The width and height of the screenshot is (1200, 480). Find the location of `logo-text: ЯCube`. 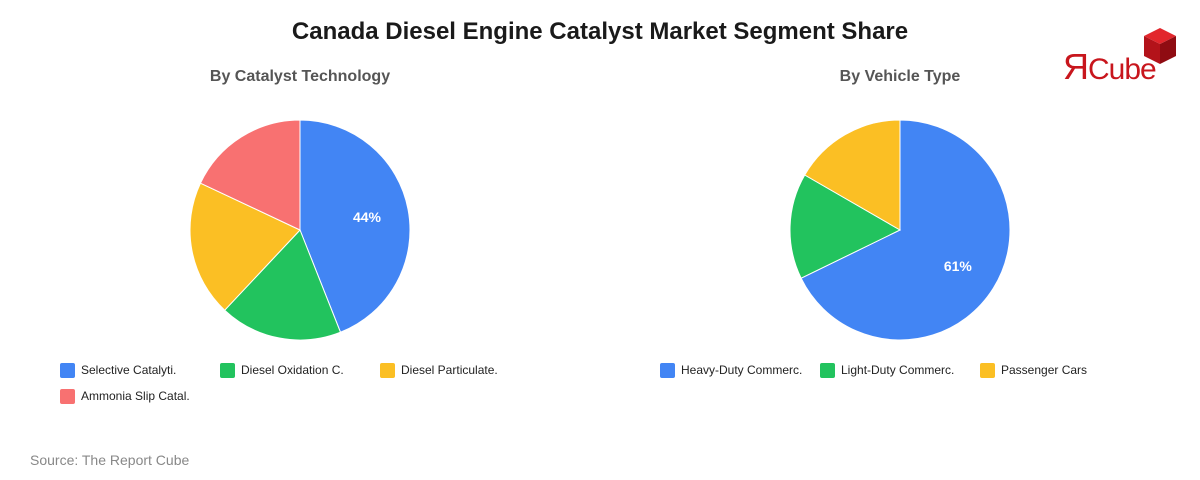

logo-text: ЯCube is located at coordinates (1110, 67).